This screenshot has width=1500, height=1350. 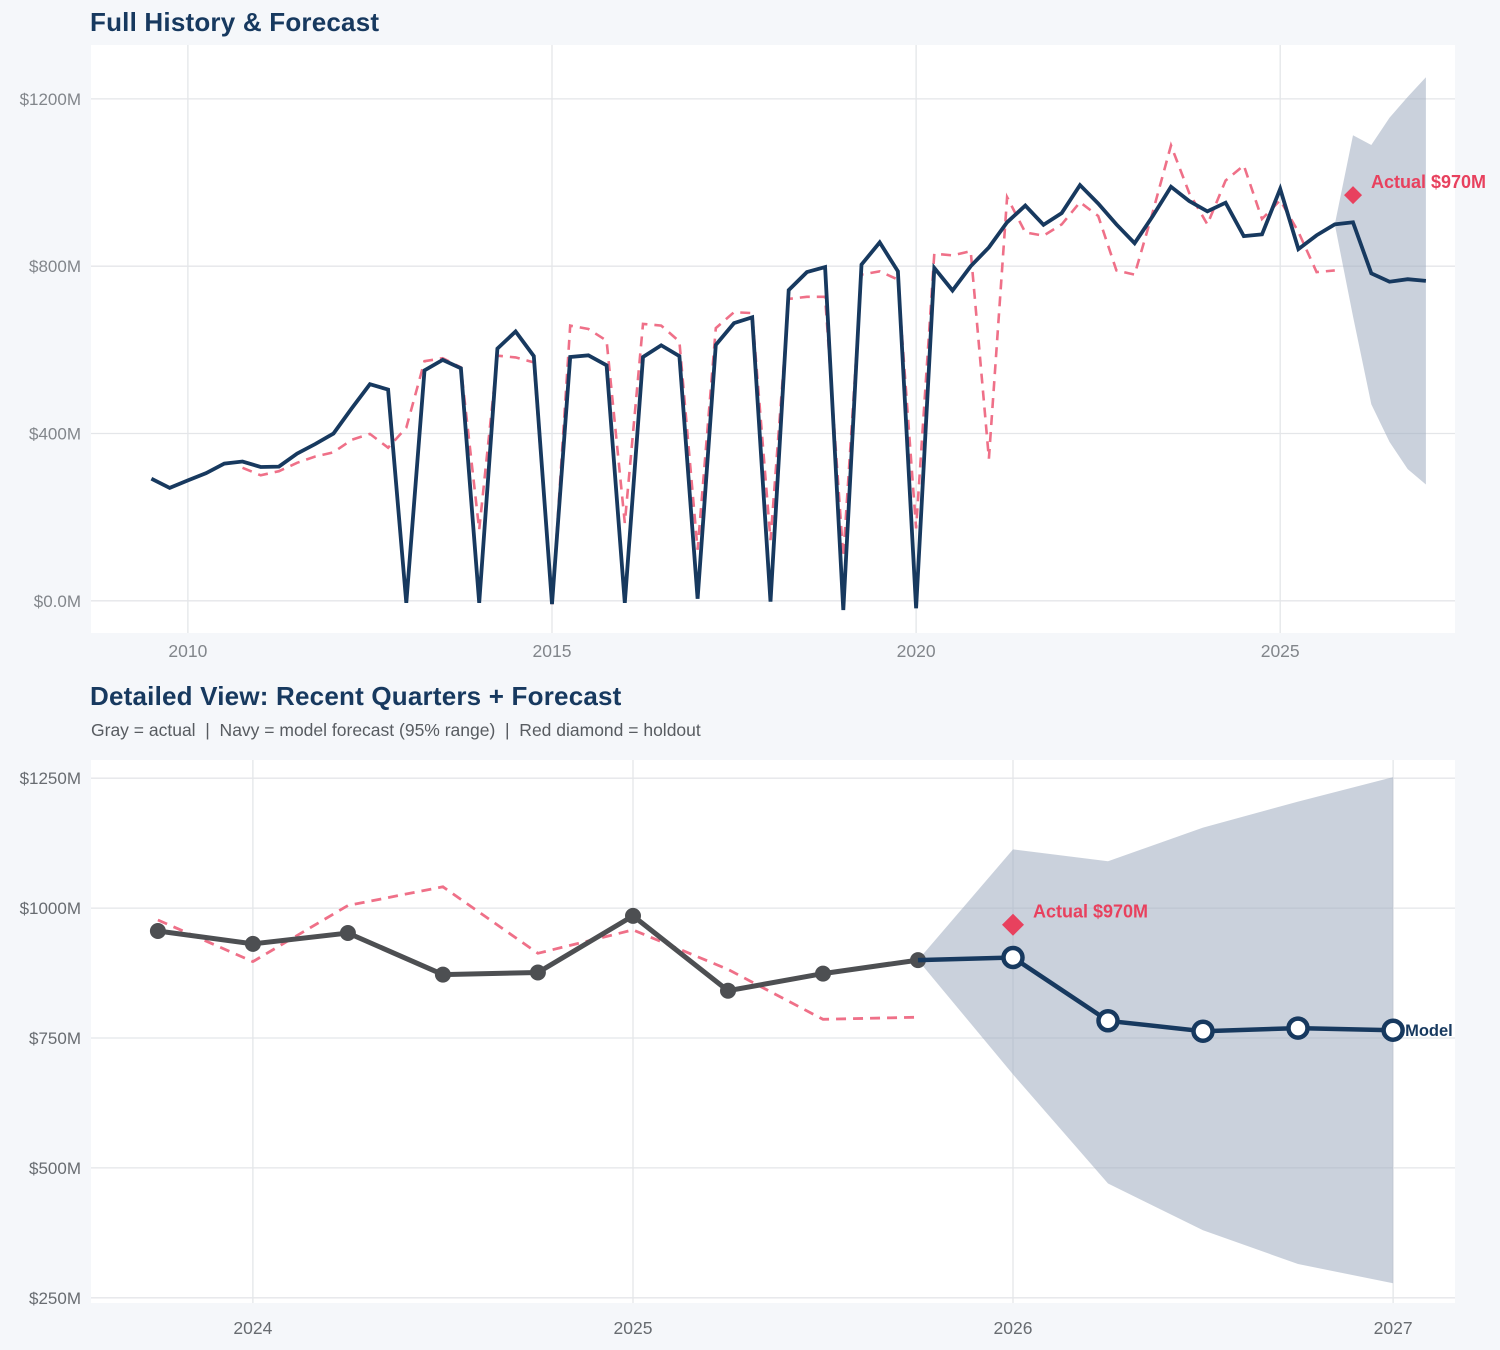 What do you see at coordinates (55, 1038) in the screenshot?
I see `y-tick-label: $750M` at bounding box center [55, 1038].